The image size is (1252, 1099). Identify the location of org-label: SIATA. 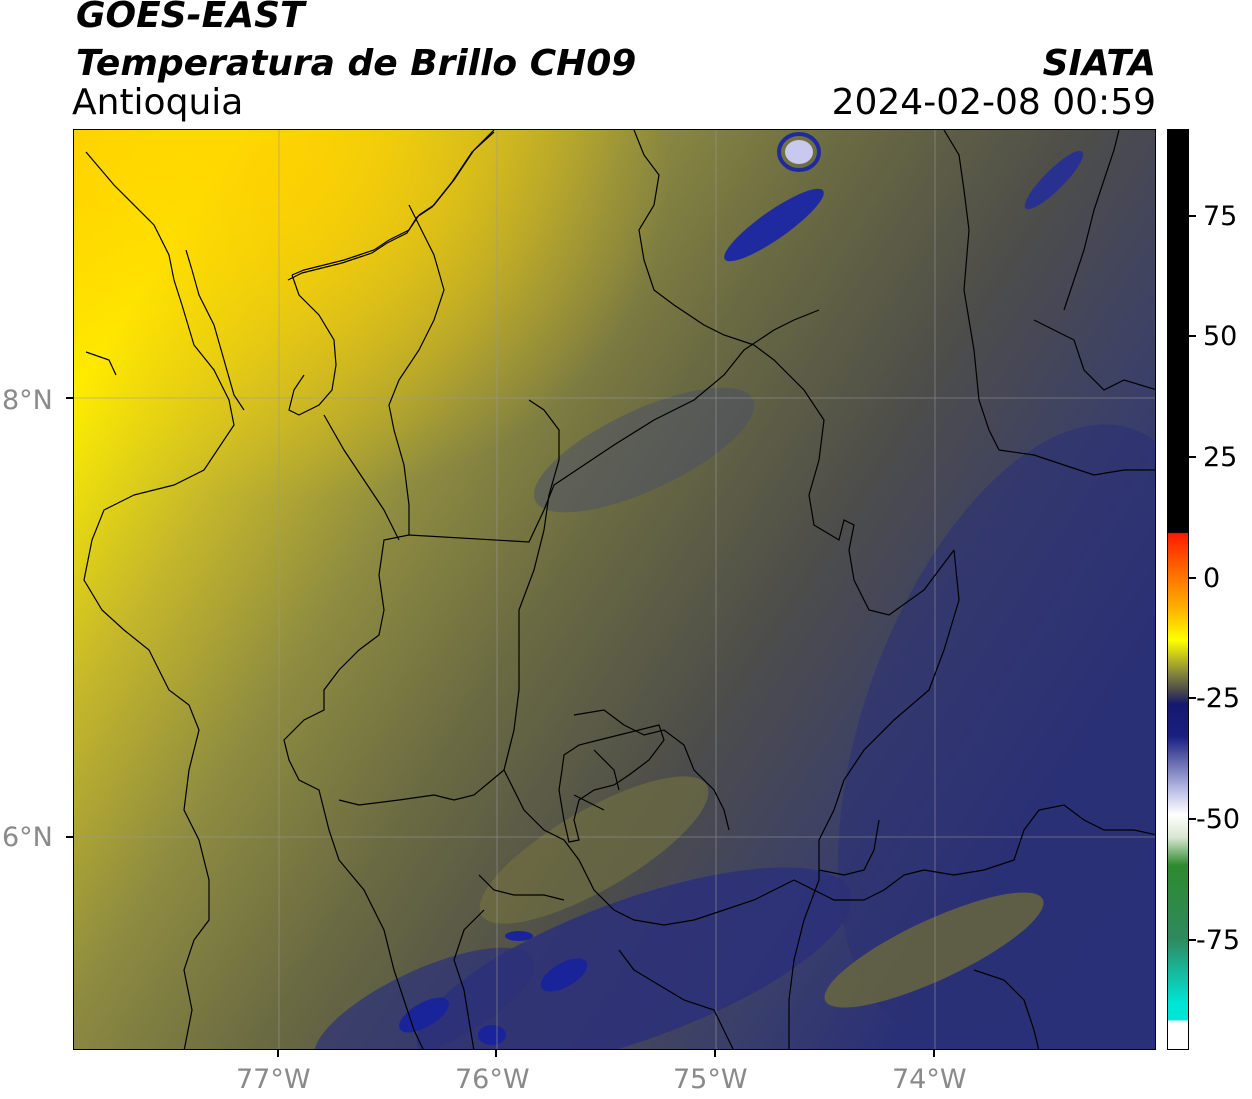
(1099, 63).